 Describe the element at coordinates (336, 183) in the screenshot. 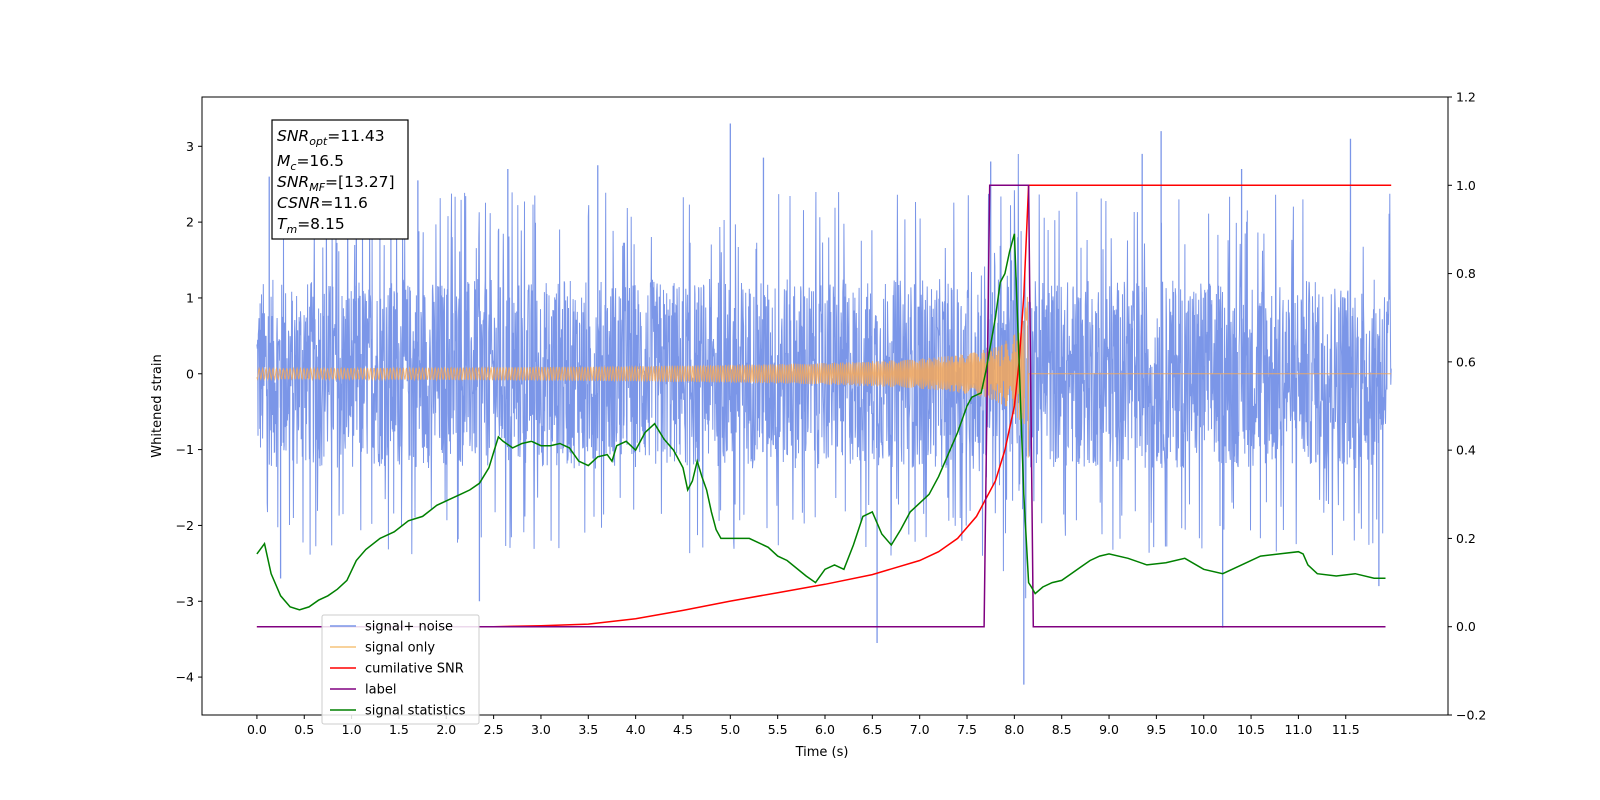

I see `annotation-snr-mf: SNRMF=[13.27]` at that location.